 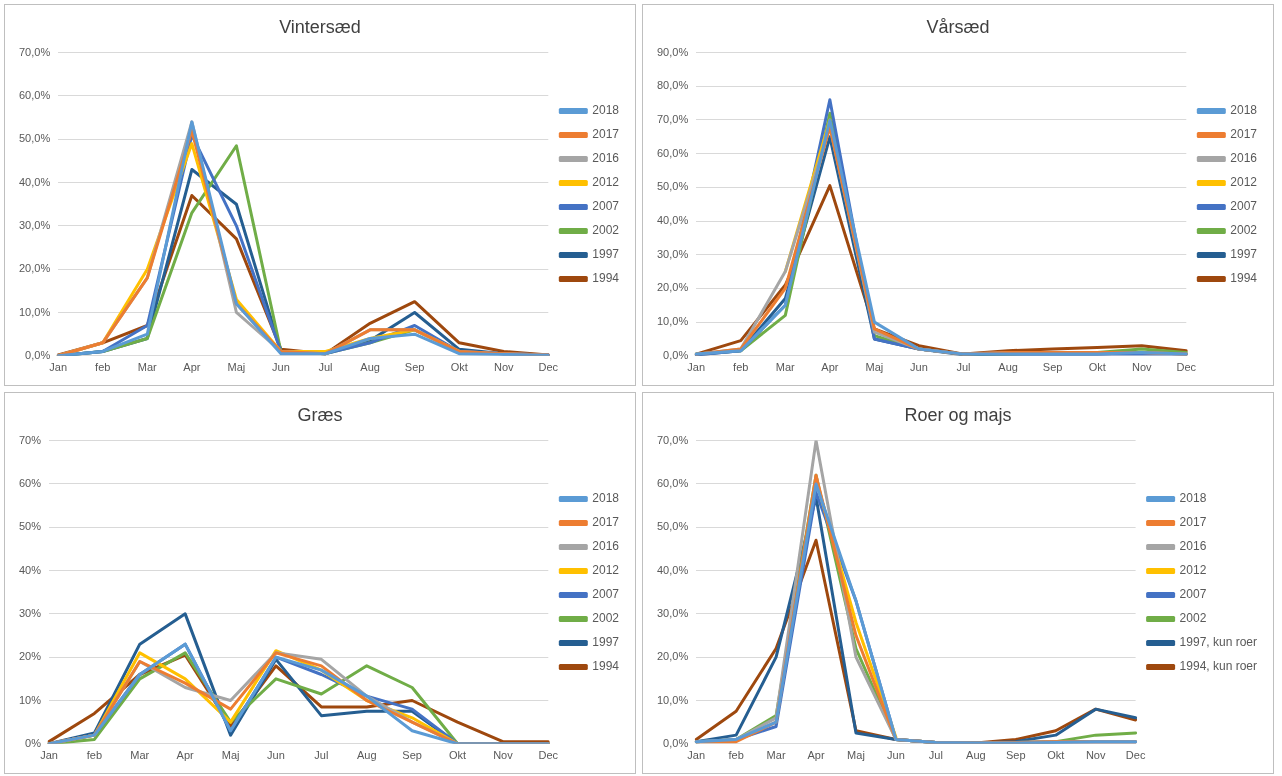 What do you see at coordinates (958, 26) in the screenshot?
I see `chart-title: Vårsæd` at bounding box center [958, 26].